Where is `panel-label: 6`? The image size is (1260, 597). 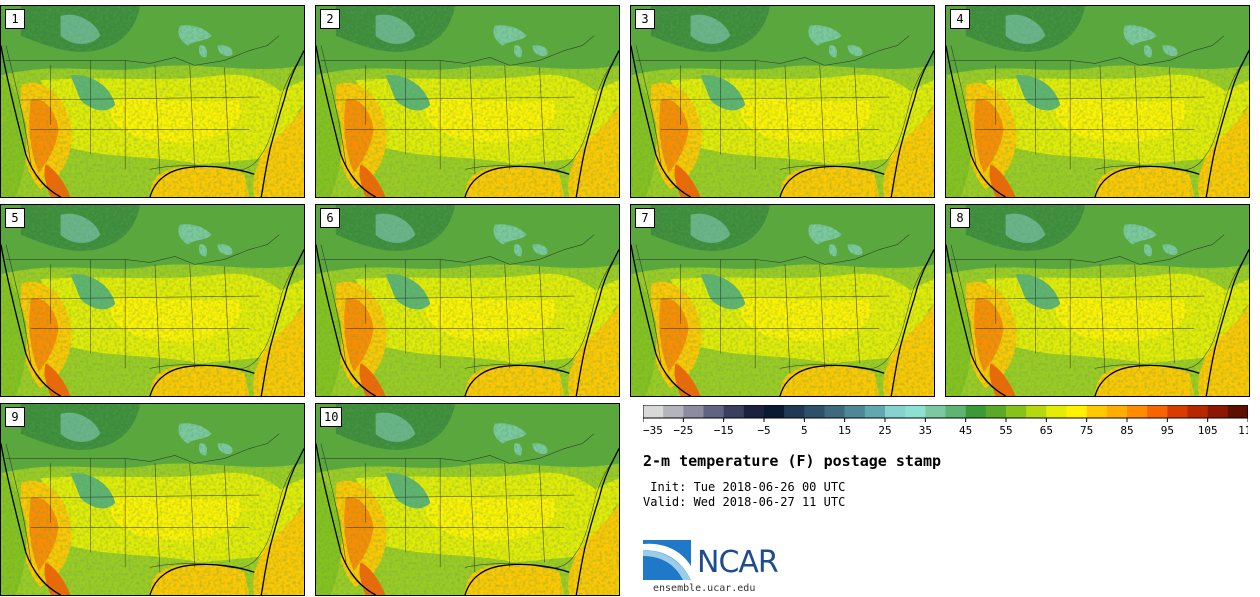 panel-label: 6 is located at coordinates (330, 218).